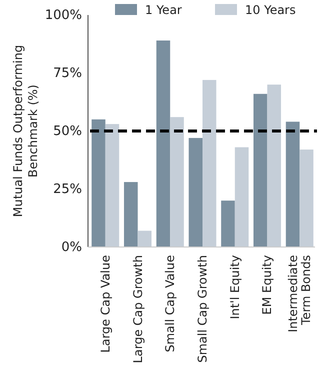  What do you see at coordinates (67, 74) in the screenshot?
I see `y-tick-label: 75%` at bounding box center [67, 74].